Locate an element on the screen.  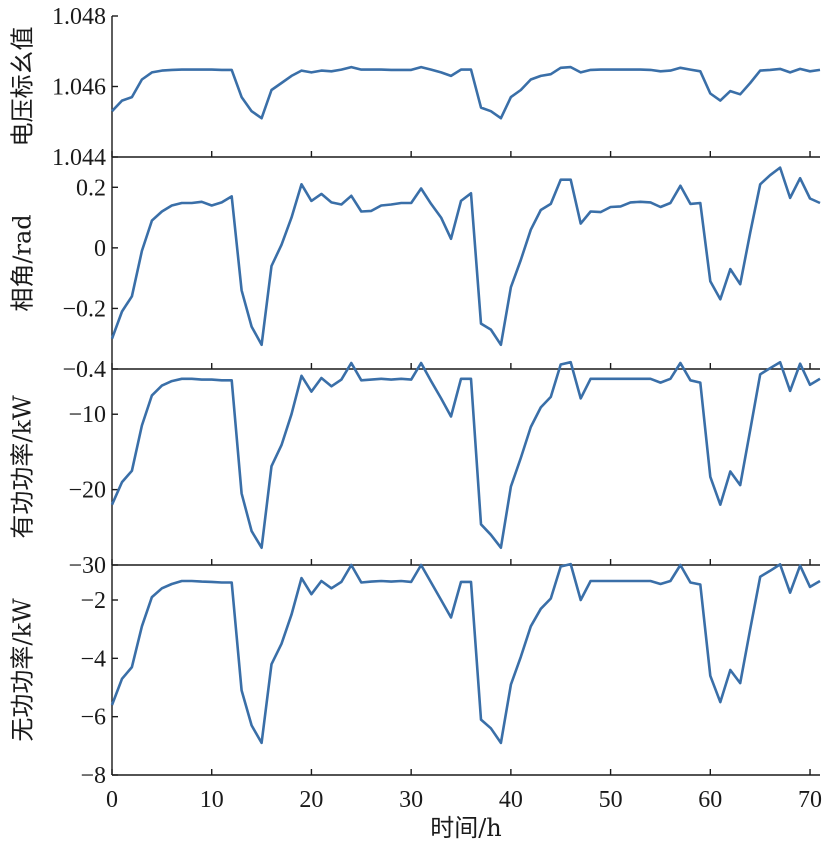
y-tick-label: −8 is located at coordinates (93, 776).